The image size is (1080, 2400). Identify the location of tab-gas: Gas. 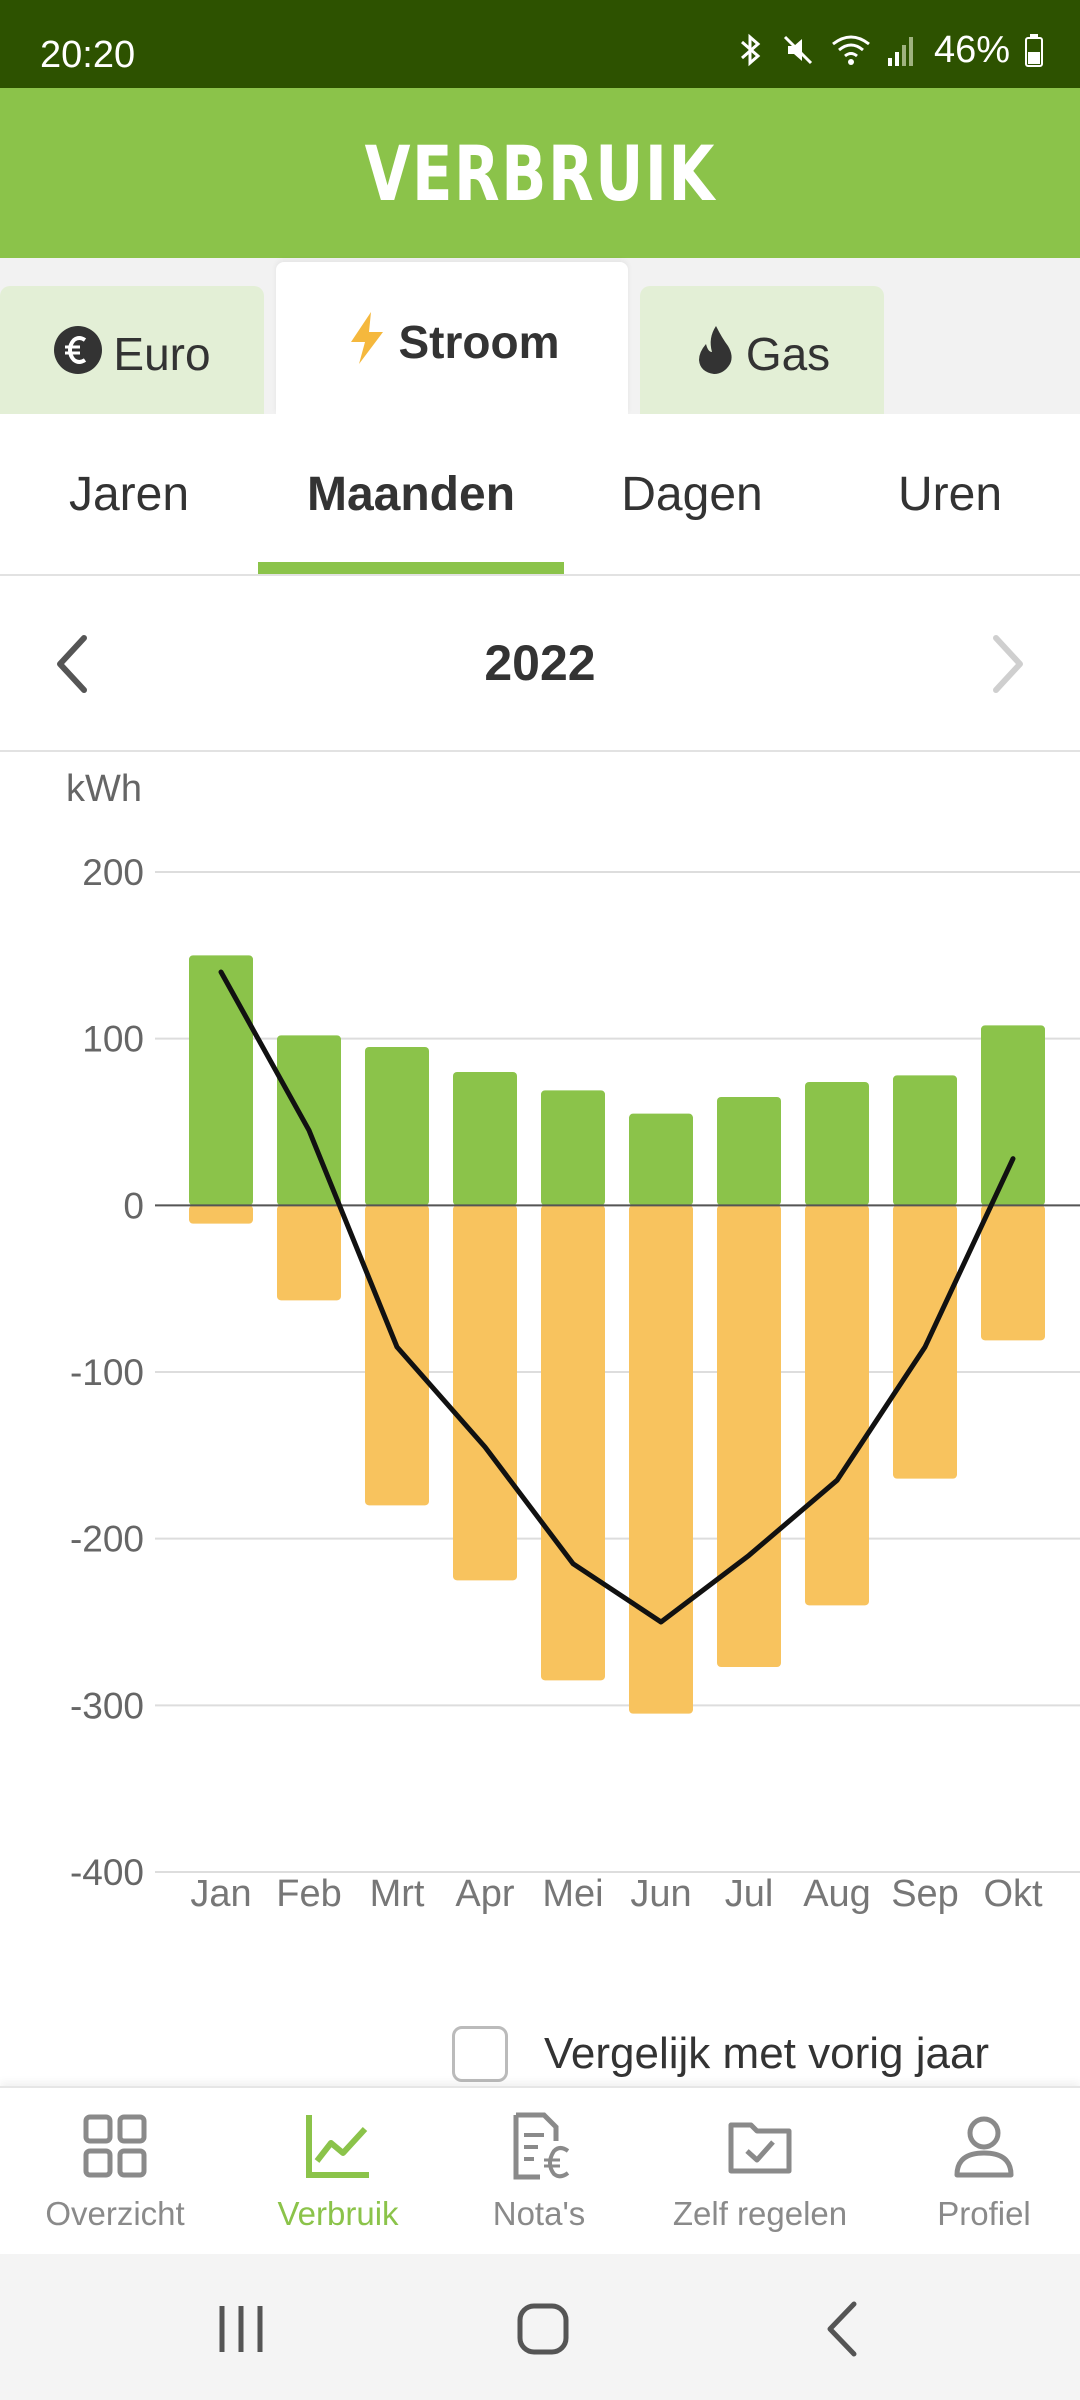
(762, 350).